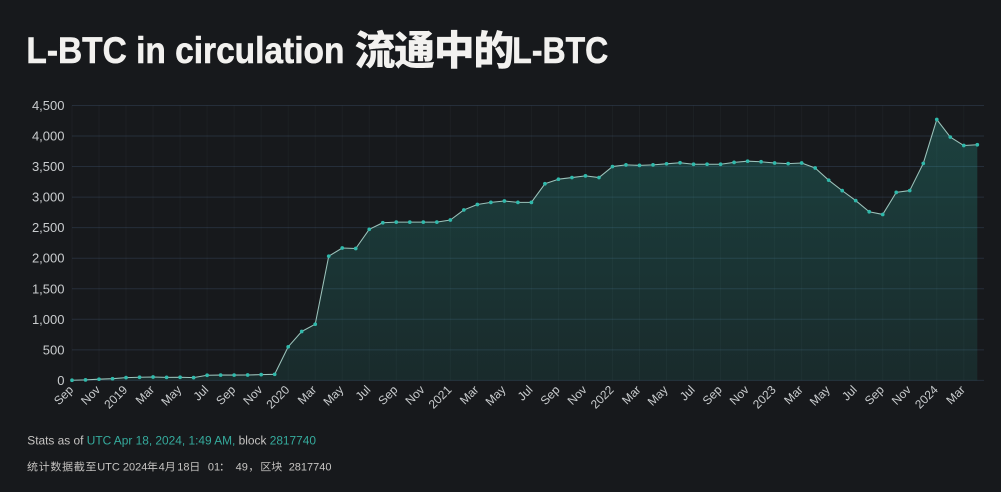 This screenshot has height=492, width=1001. Describe the element at coordinates (185, 50) in the screenshot. I see `svg-text: L-BTC in circulation` at that location.